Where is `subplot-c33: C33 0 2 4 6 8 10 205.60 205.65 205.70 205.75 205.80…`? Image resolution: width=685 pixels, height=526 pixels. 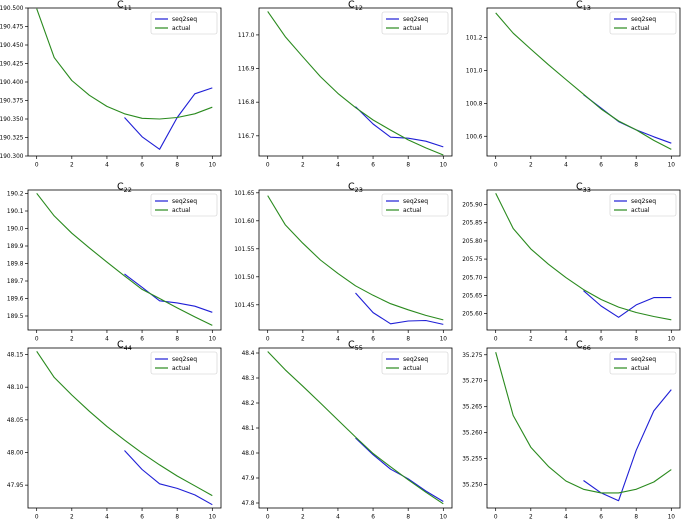 subplot-c33: C33 0 2 4 6 8 10 205.60 205.65 205.70 205.75 205.80… is located at coordinates (571, 262).